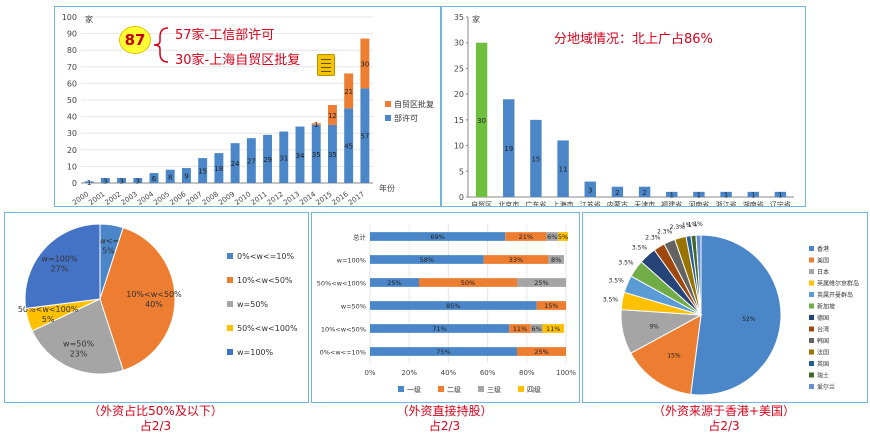 Image resolution: width=870 pixels, height=443 pixels. I want to click on y-tick-label: 50, so click(72, 100).